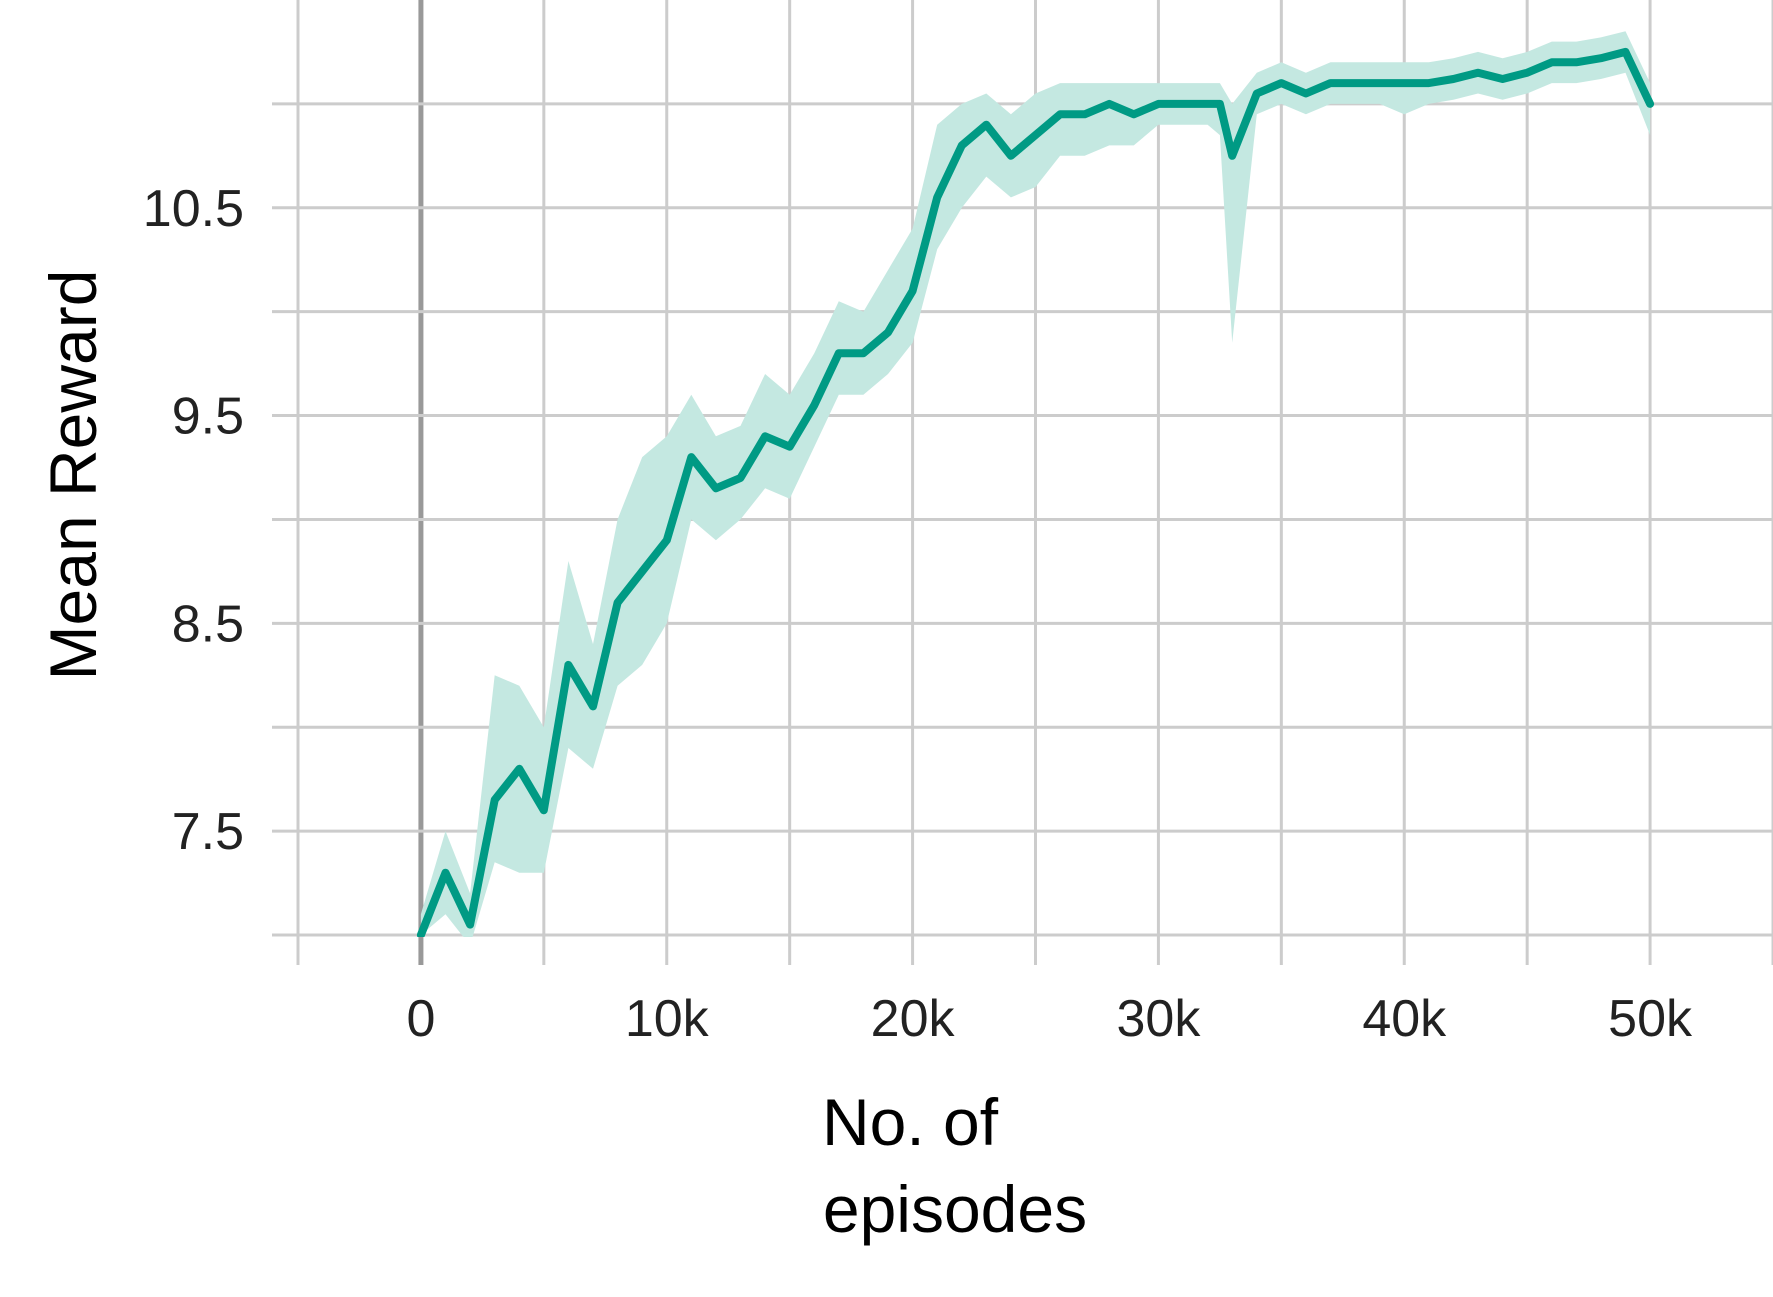 This screenshot has height=1297, width=1773. What do you see at coordinates (1049, 1019) in the screenshot?
I see `x-tick-labels: 0 10k 20k 30k 40k 50k` at bounding box center [1049, 1019].